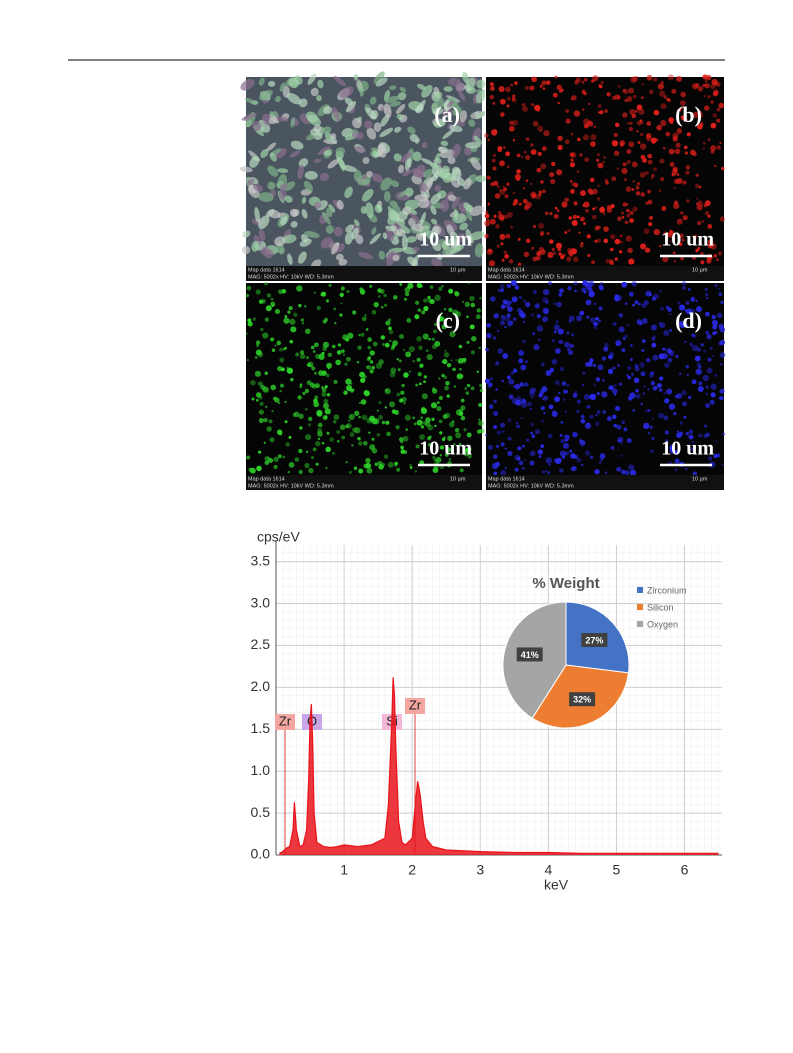  What do you see at coordinates (261, 812) in the screenshot?
I see `y-tick-label: 0.5` at bounding box center [261, 812].